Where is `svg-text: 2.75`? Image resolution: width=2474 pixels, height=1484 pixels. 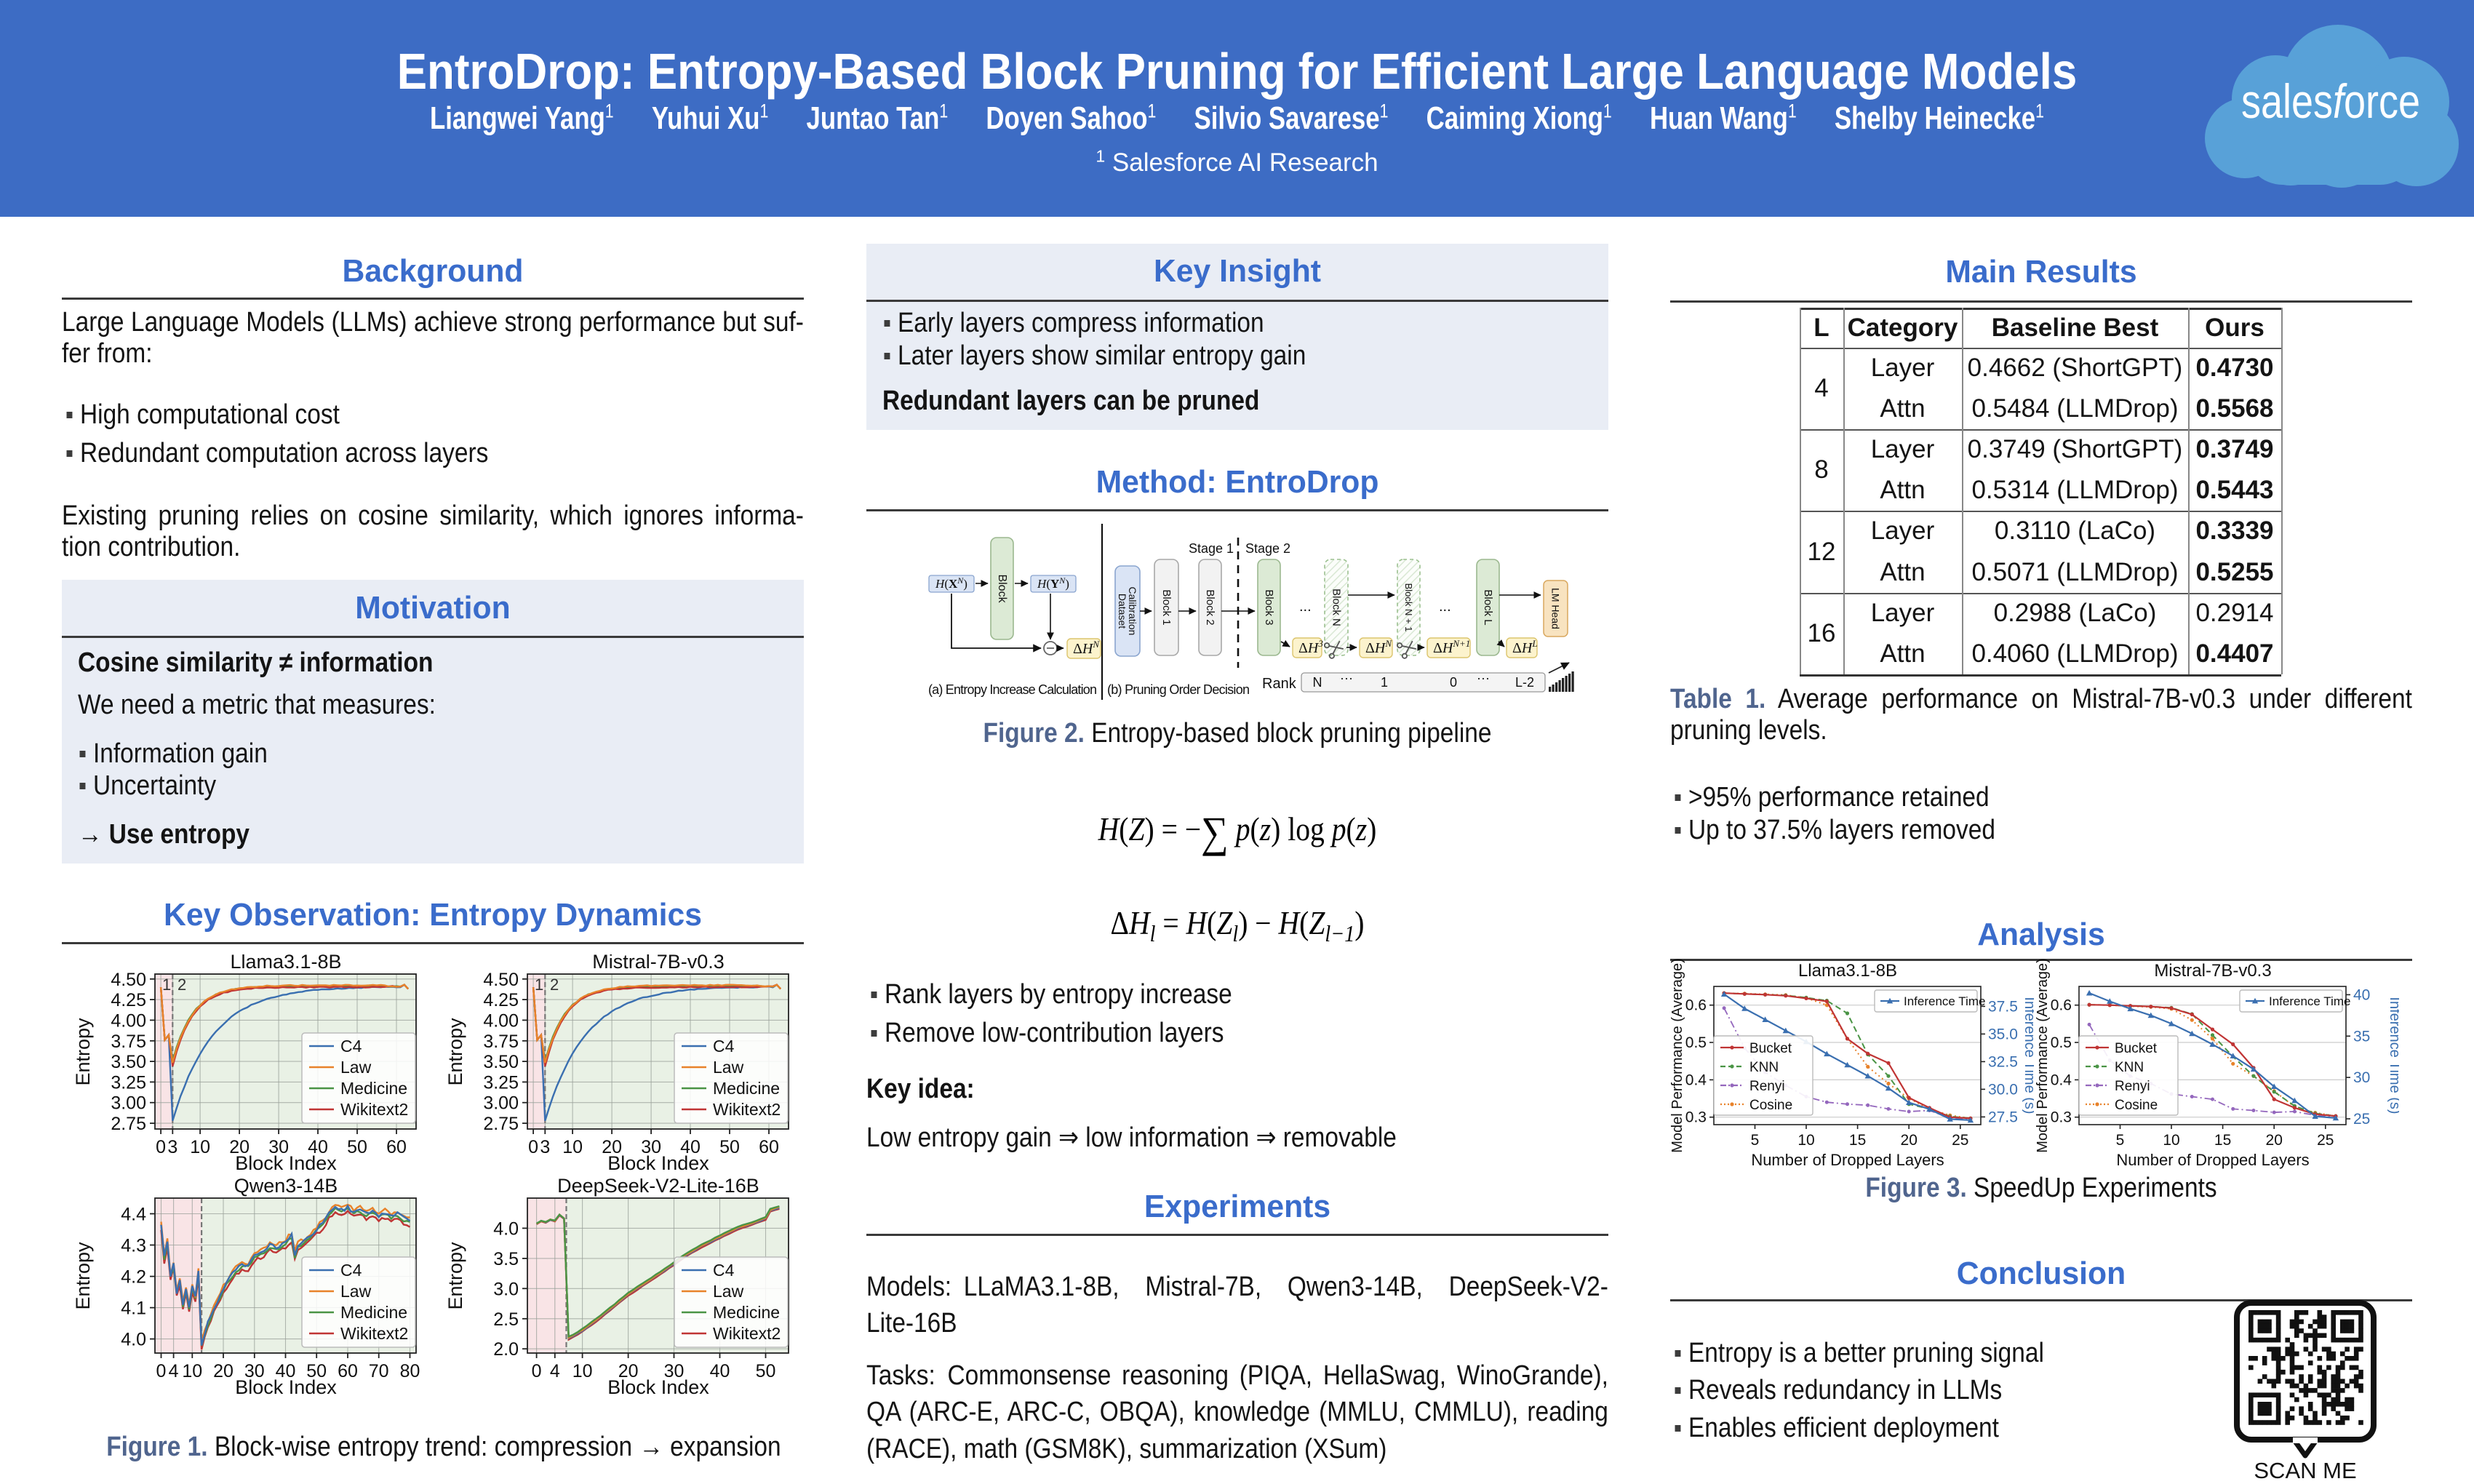
svg-text: 2.75 is located at coordinates (128, 1124).